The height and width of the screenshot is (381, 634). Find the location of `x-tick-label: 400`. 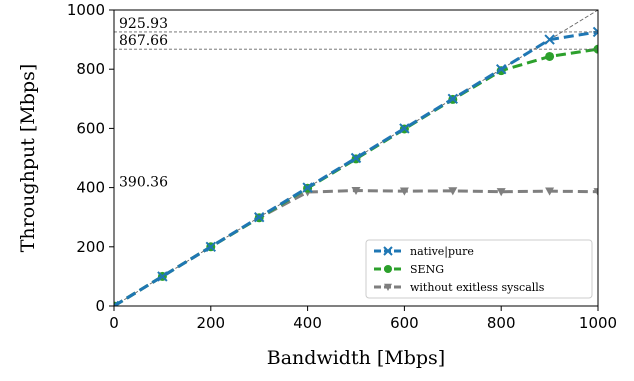

x-tick-label: 400 is located at coordinates (307, 323).